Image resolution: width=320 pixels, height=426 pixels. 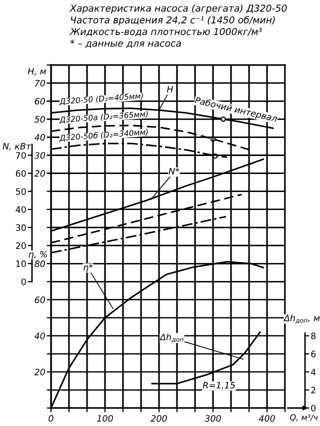 What do you see at coordinates (40, 264) in the screenshot?
I see `y-tick-label: 80` at bounding box center [40, 264].